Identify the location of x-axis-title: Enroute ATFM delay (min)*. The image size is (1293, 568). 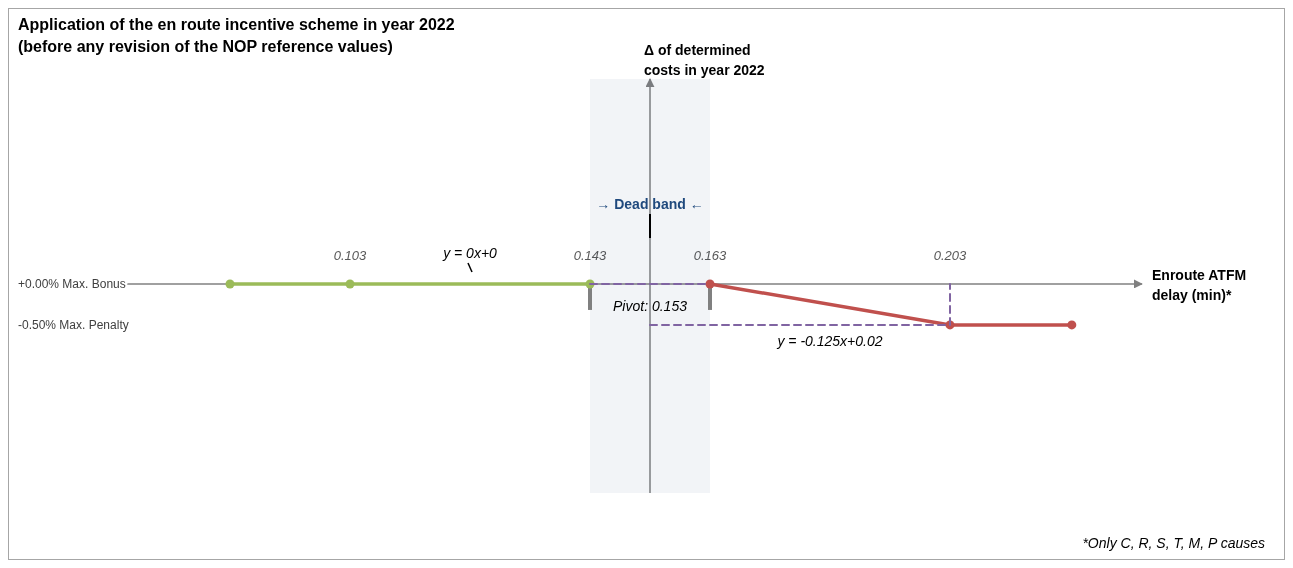
(1199, 284).